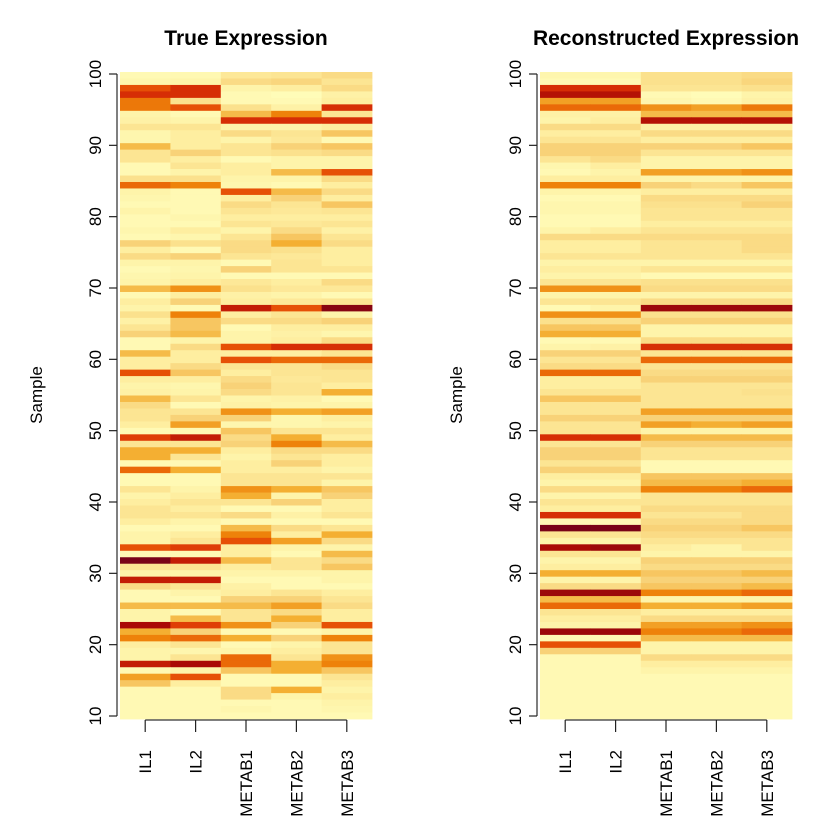  Describe the element at coordinates (666, 38) in the screenshot. I see `chart-title: Reconstructed Expression` at that location.